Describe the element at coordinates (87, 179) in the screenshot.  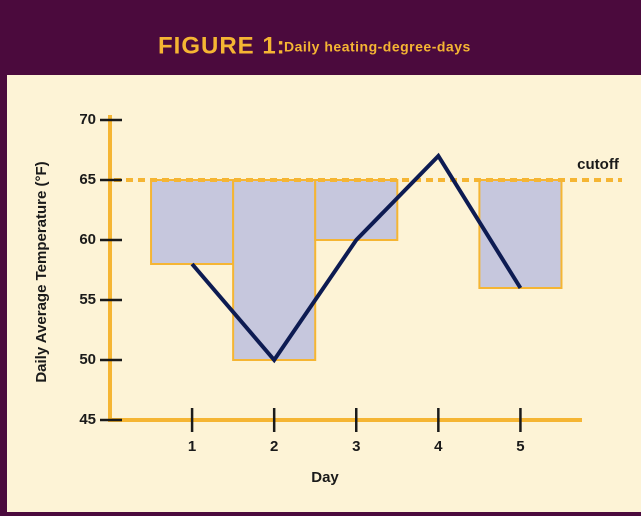
I see `y-tick-label: 65` at that location.